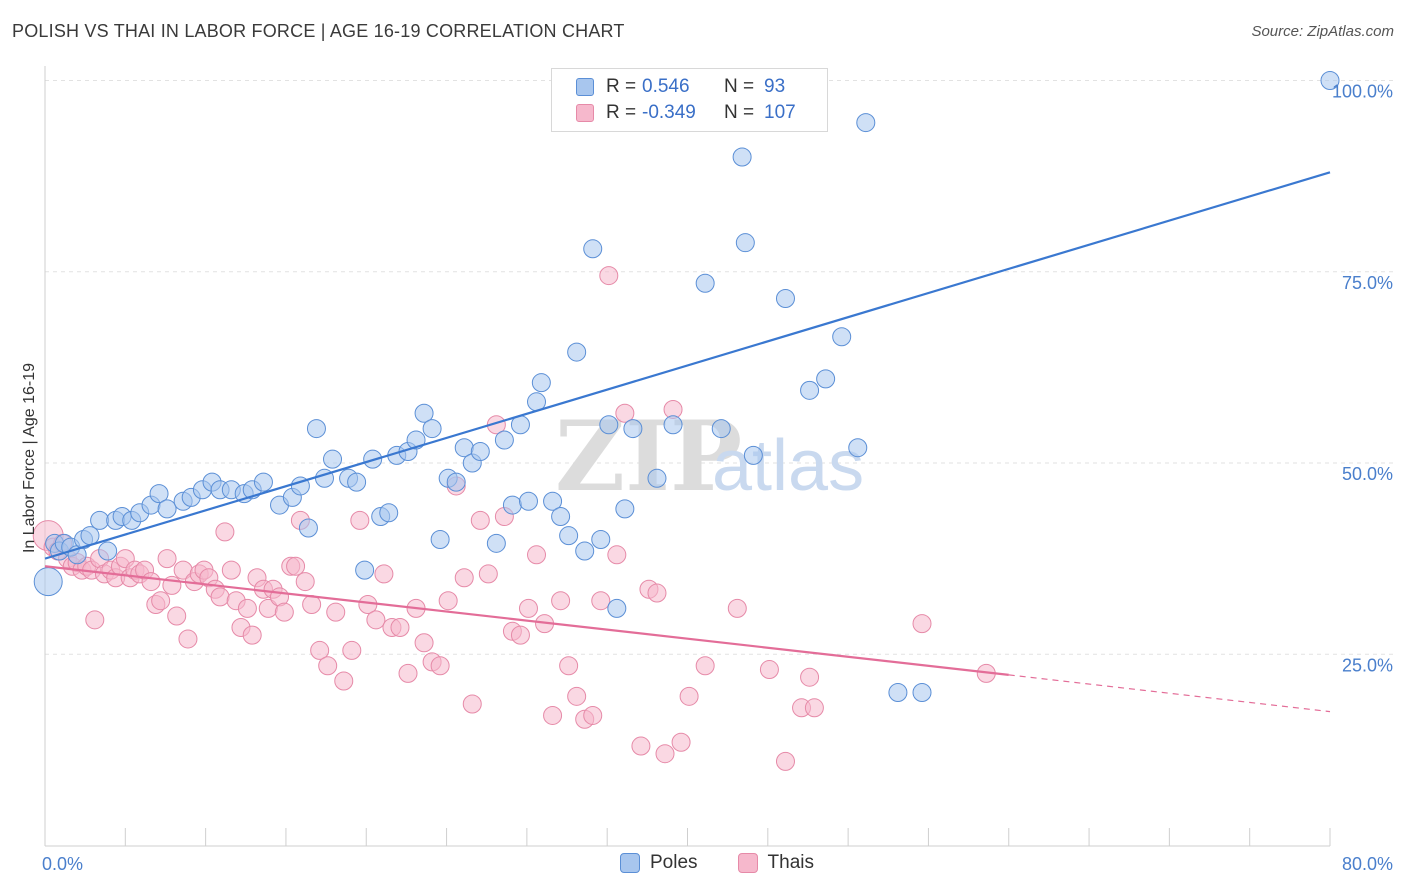  I want to click on poles-legend-label: Poles, so click(674, 862).